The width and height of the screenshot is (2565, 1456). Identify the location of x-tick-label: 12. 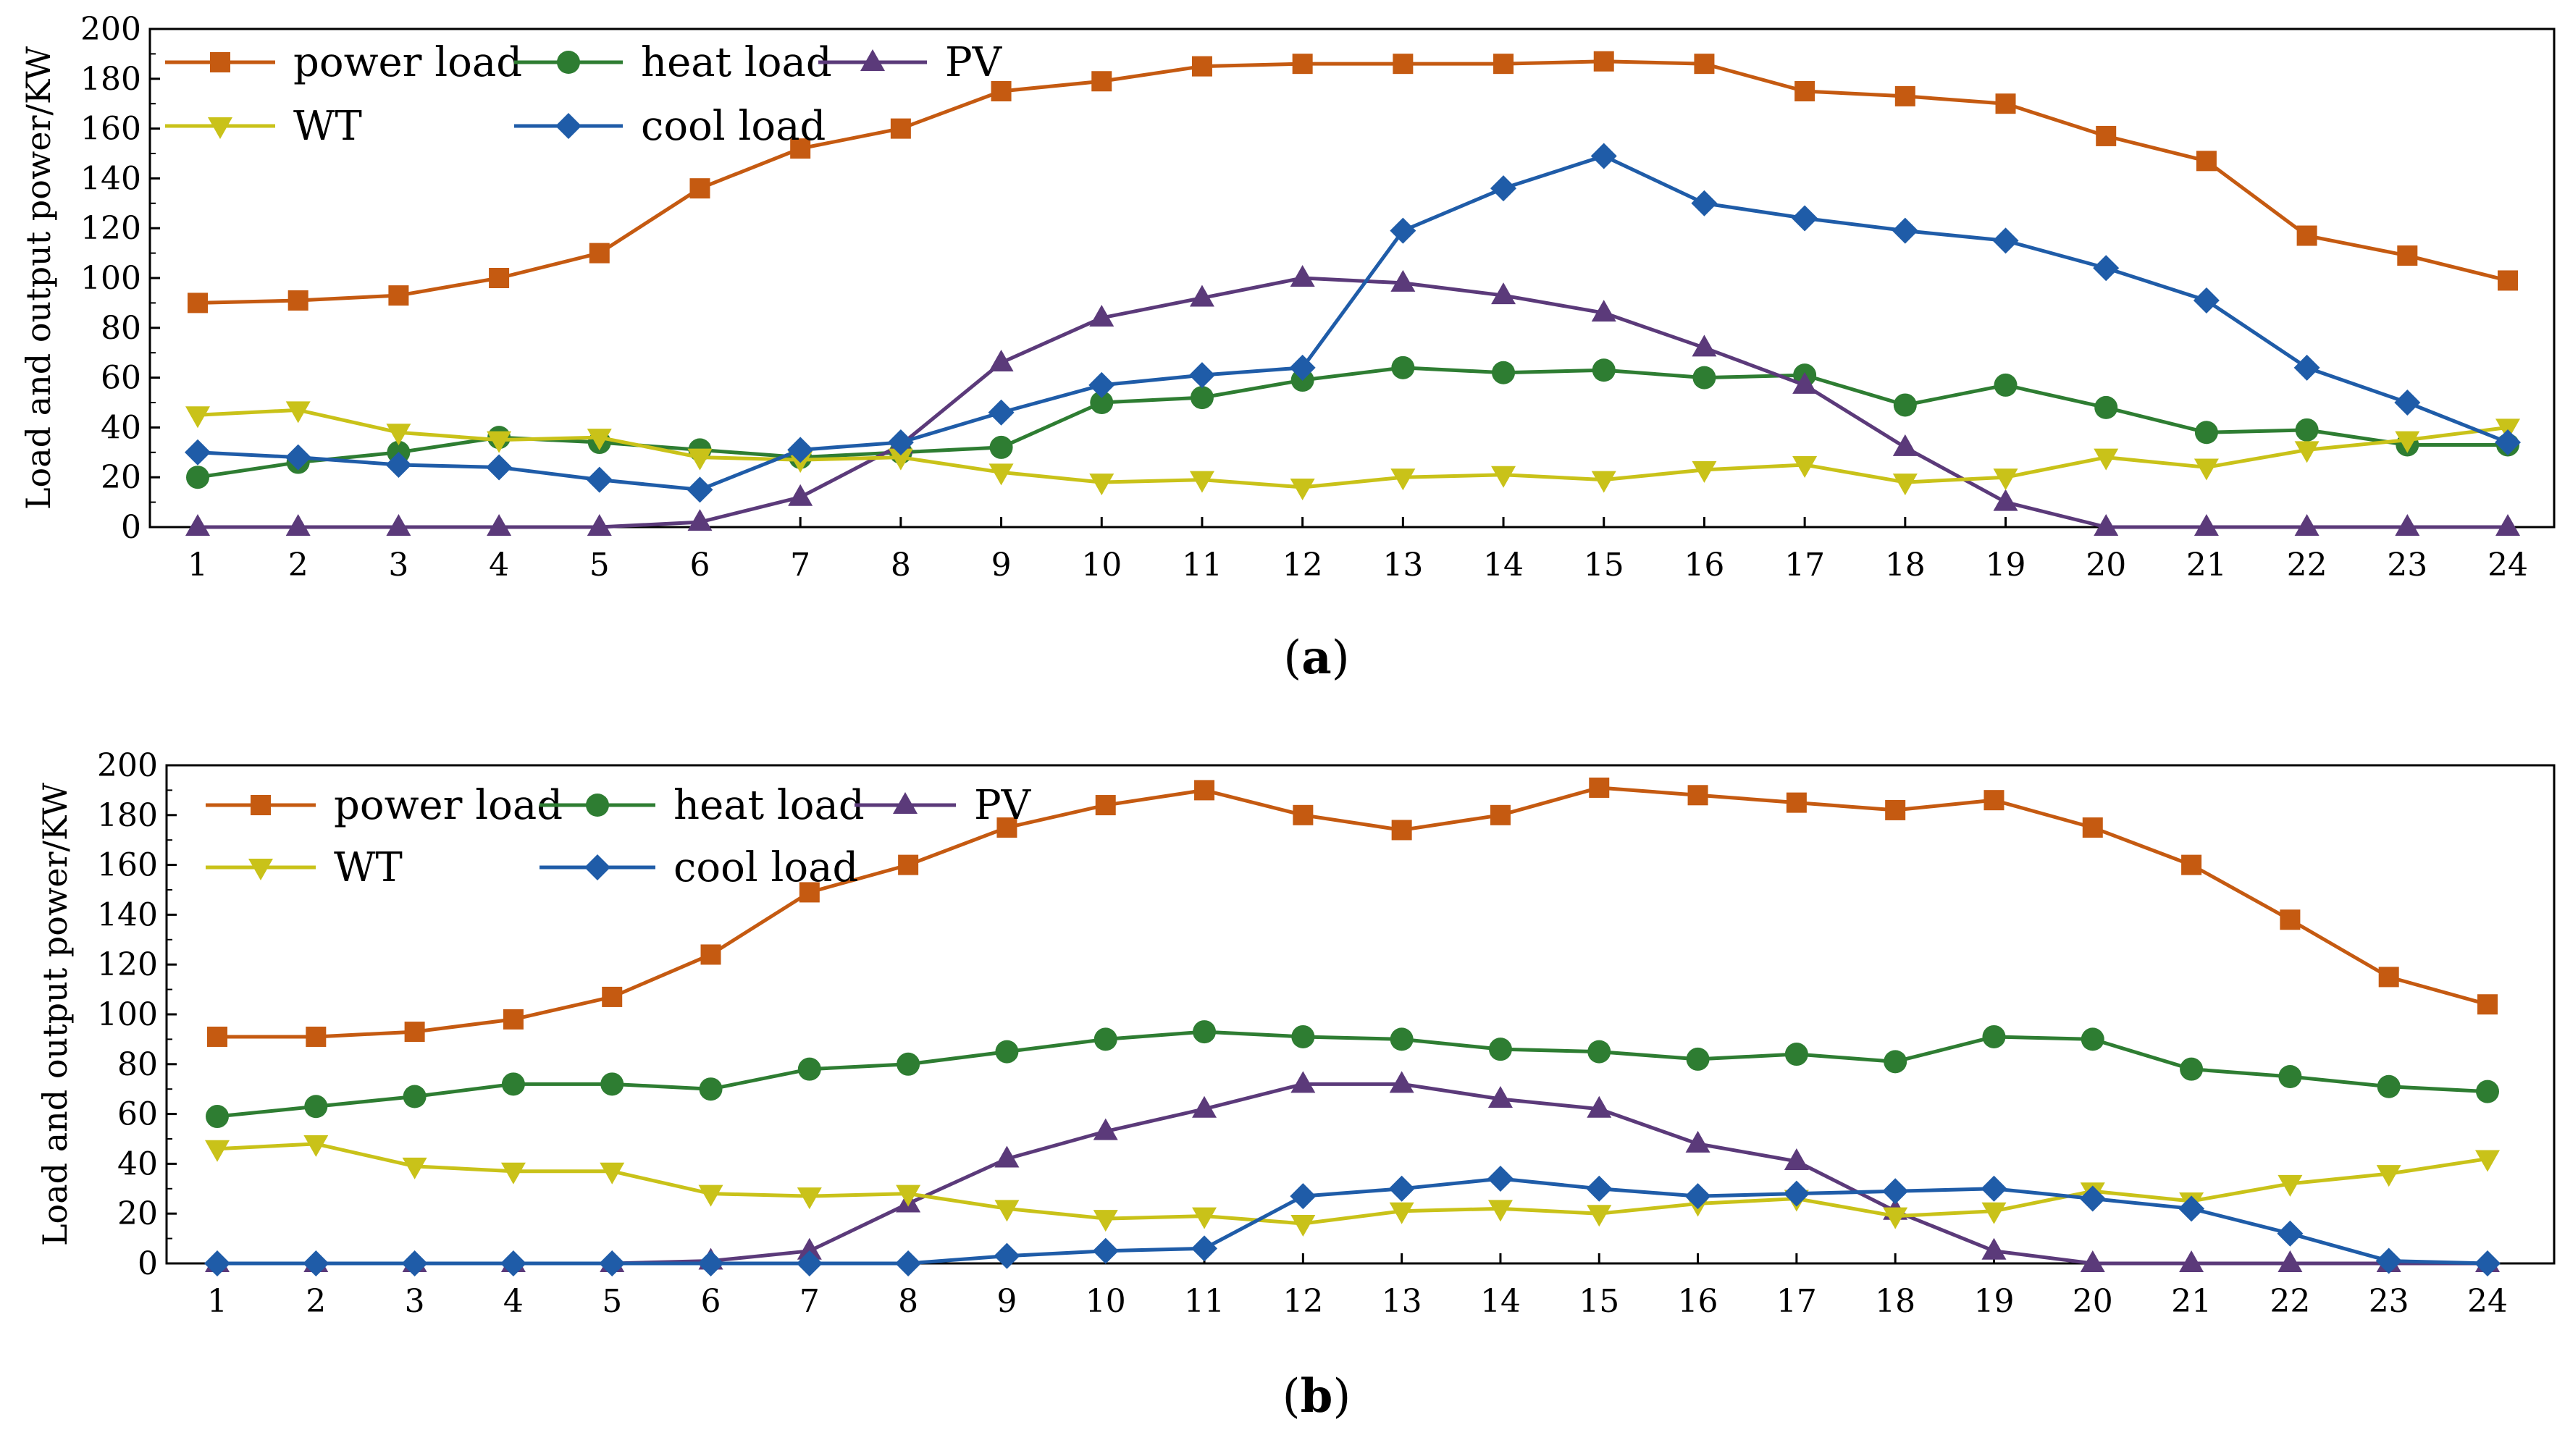
(1302, 1301).